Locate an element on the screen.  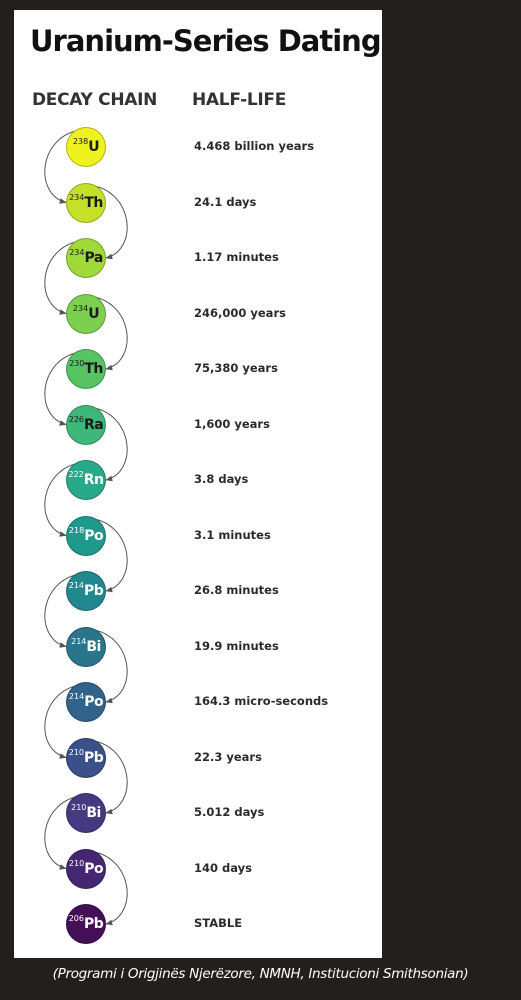
isotope-label: 230 Th is located at coordinates (86, 368).